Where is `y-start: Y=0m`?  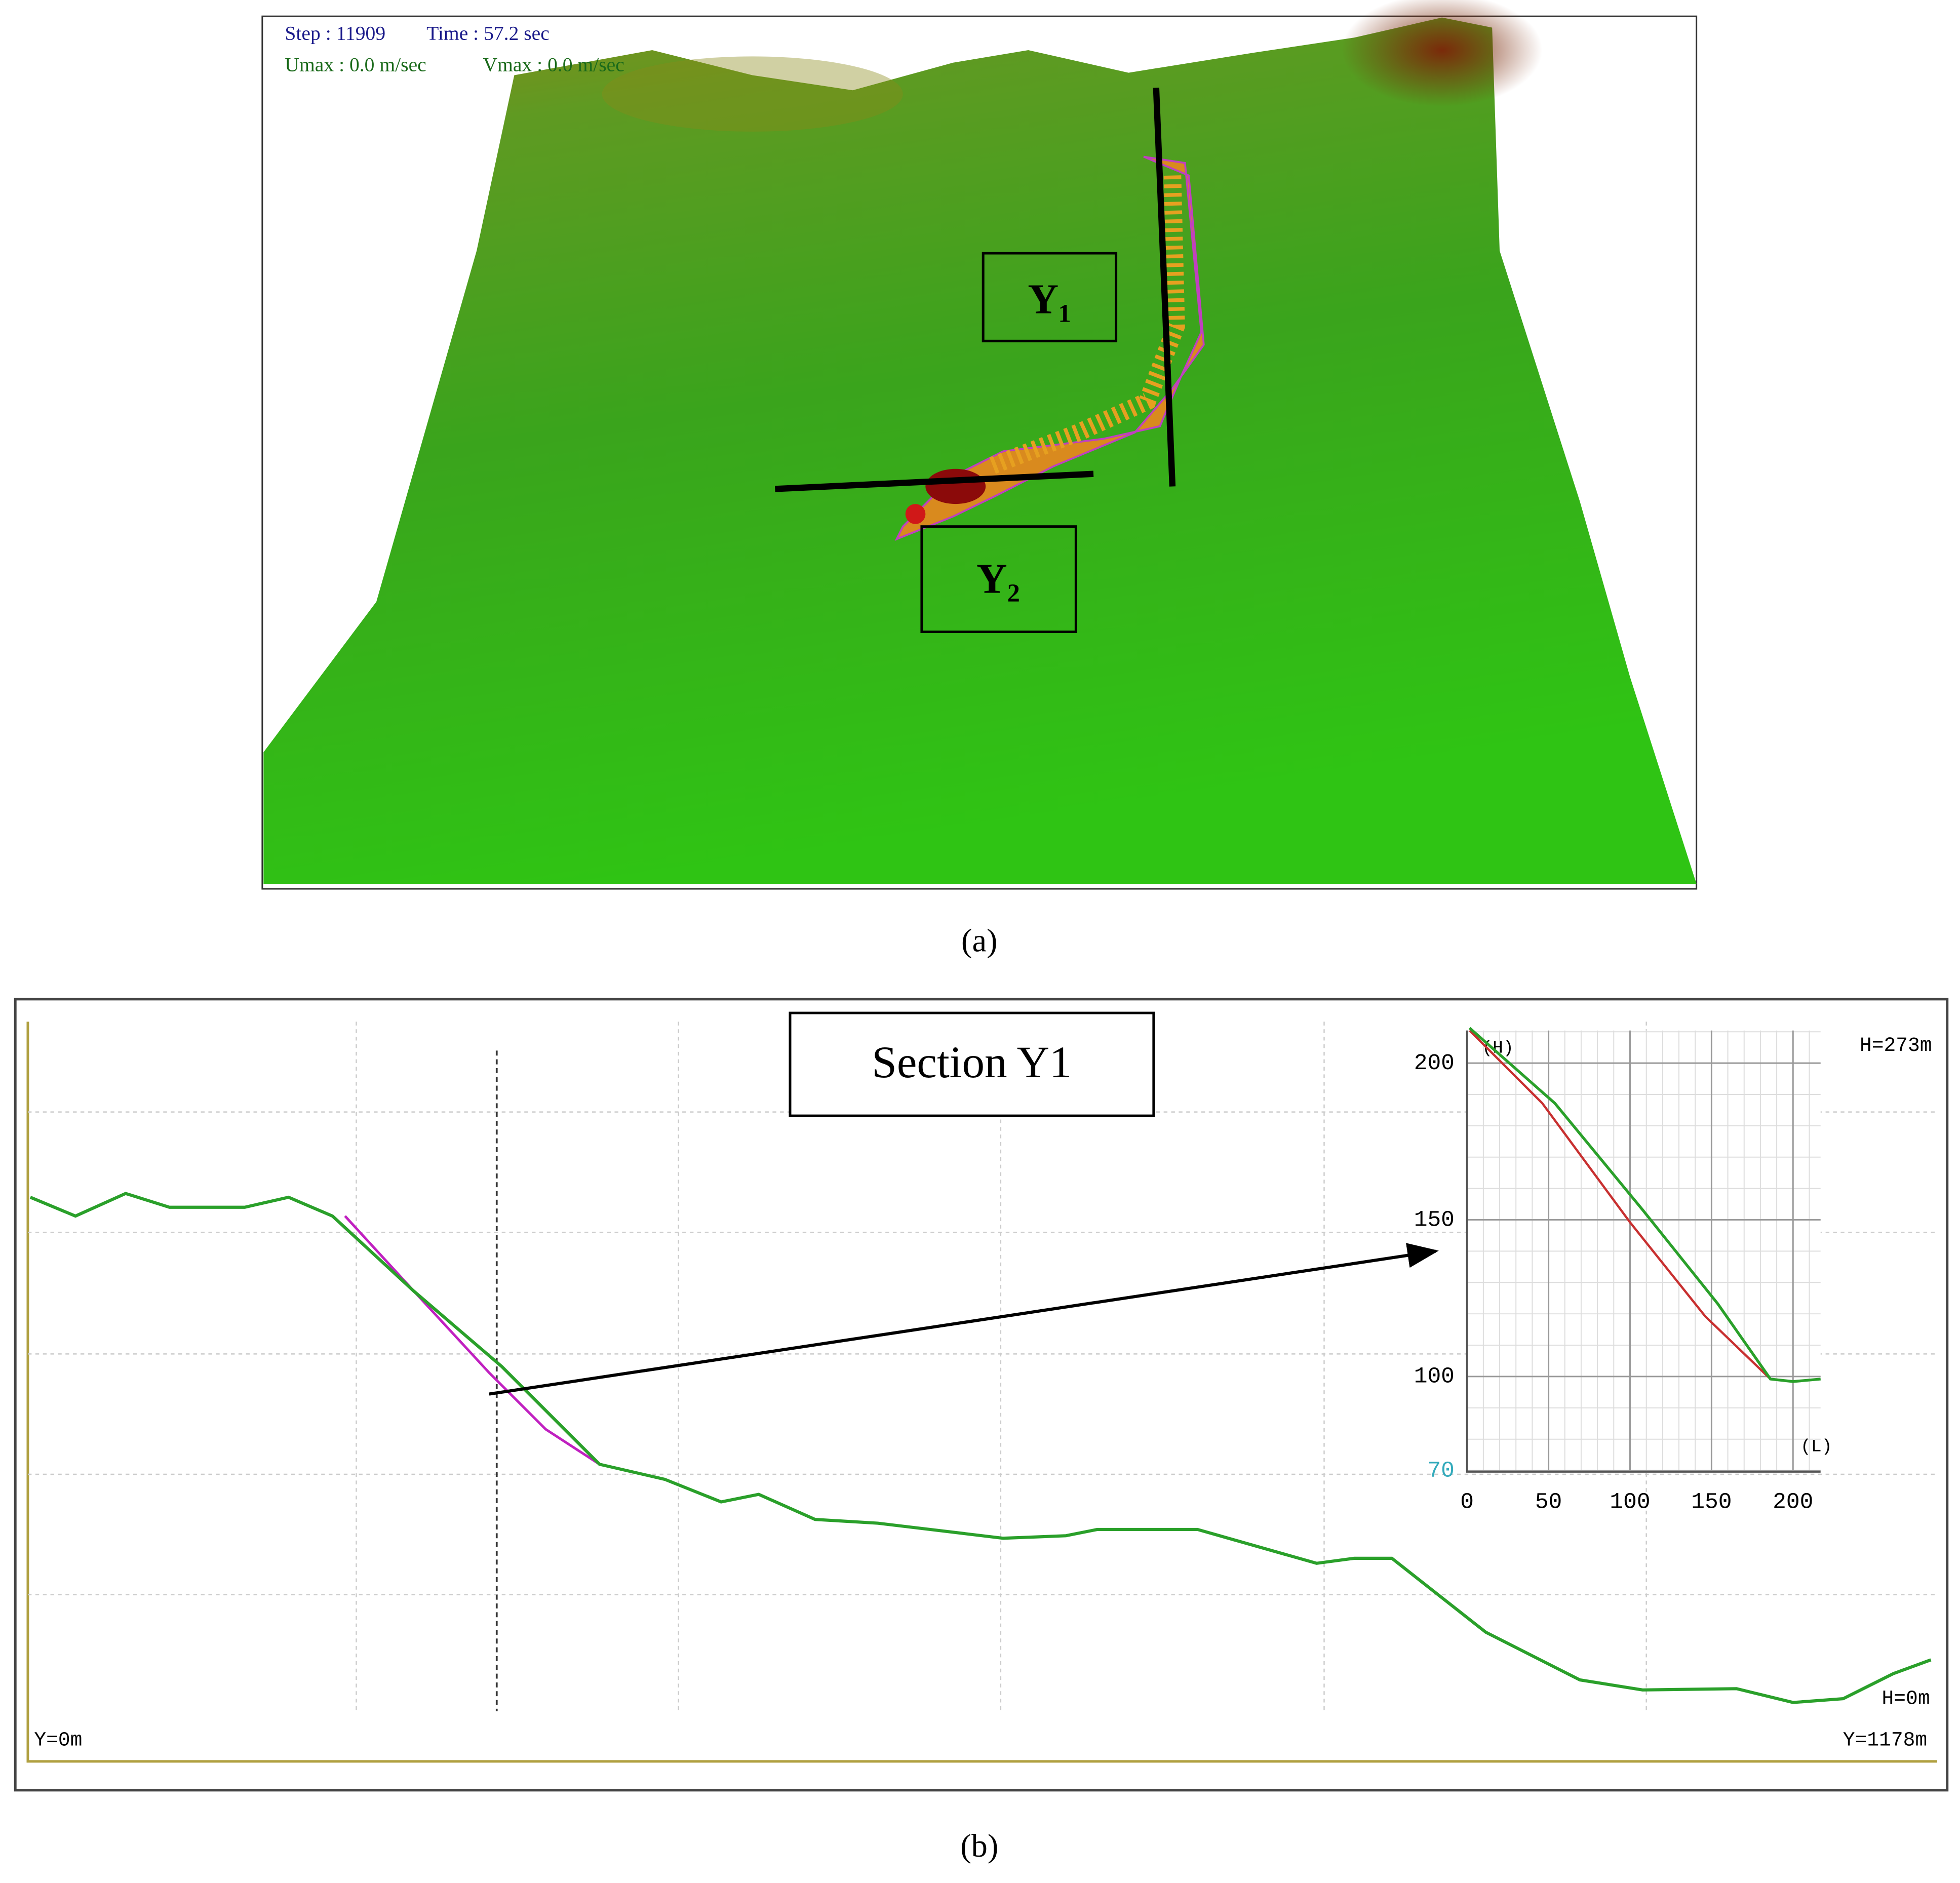 y-start: Y=0m is located at coordinates (58, 1740).